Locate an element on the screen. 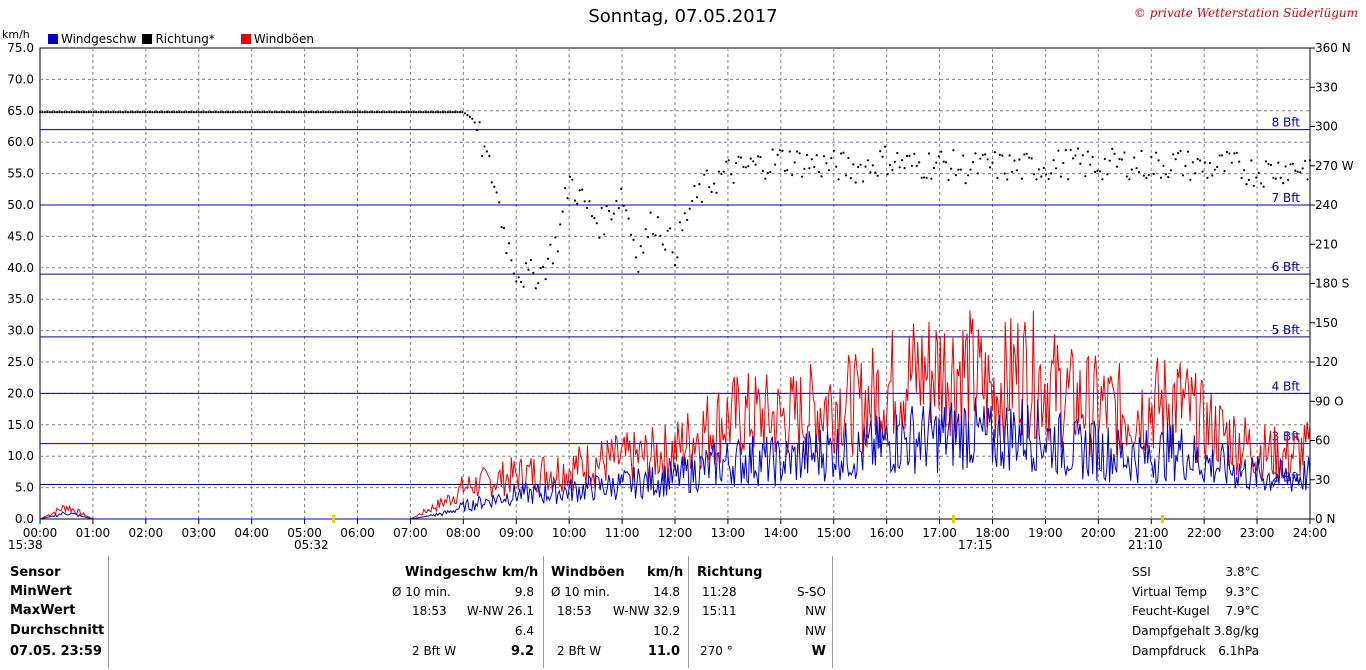 The image size is (1366, 670). sun-marker is located at coordinates (953, 519).